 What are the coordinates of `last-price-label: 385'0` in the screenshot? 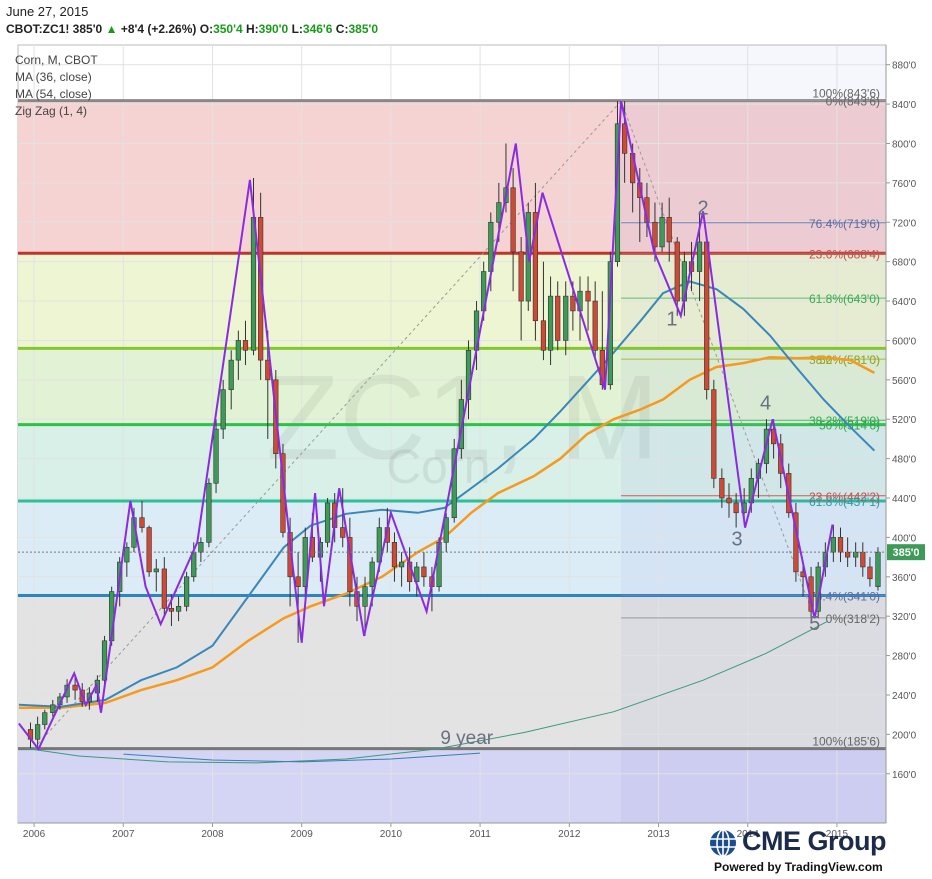 It's located at (905, 553).